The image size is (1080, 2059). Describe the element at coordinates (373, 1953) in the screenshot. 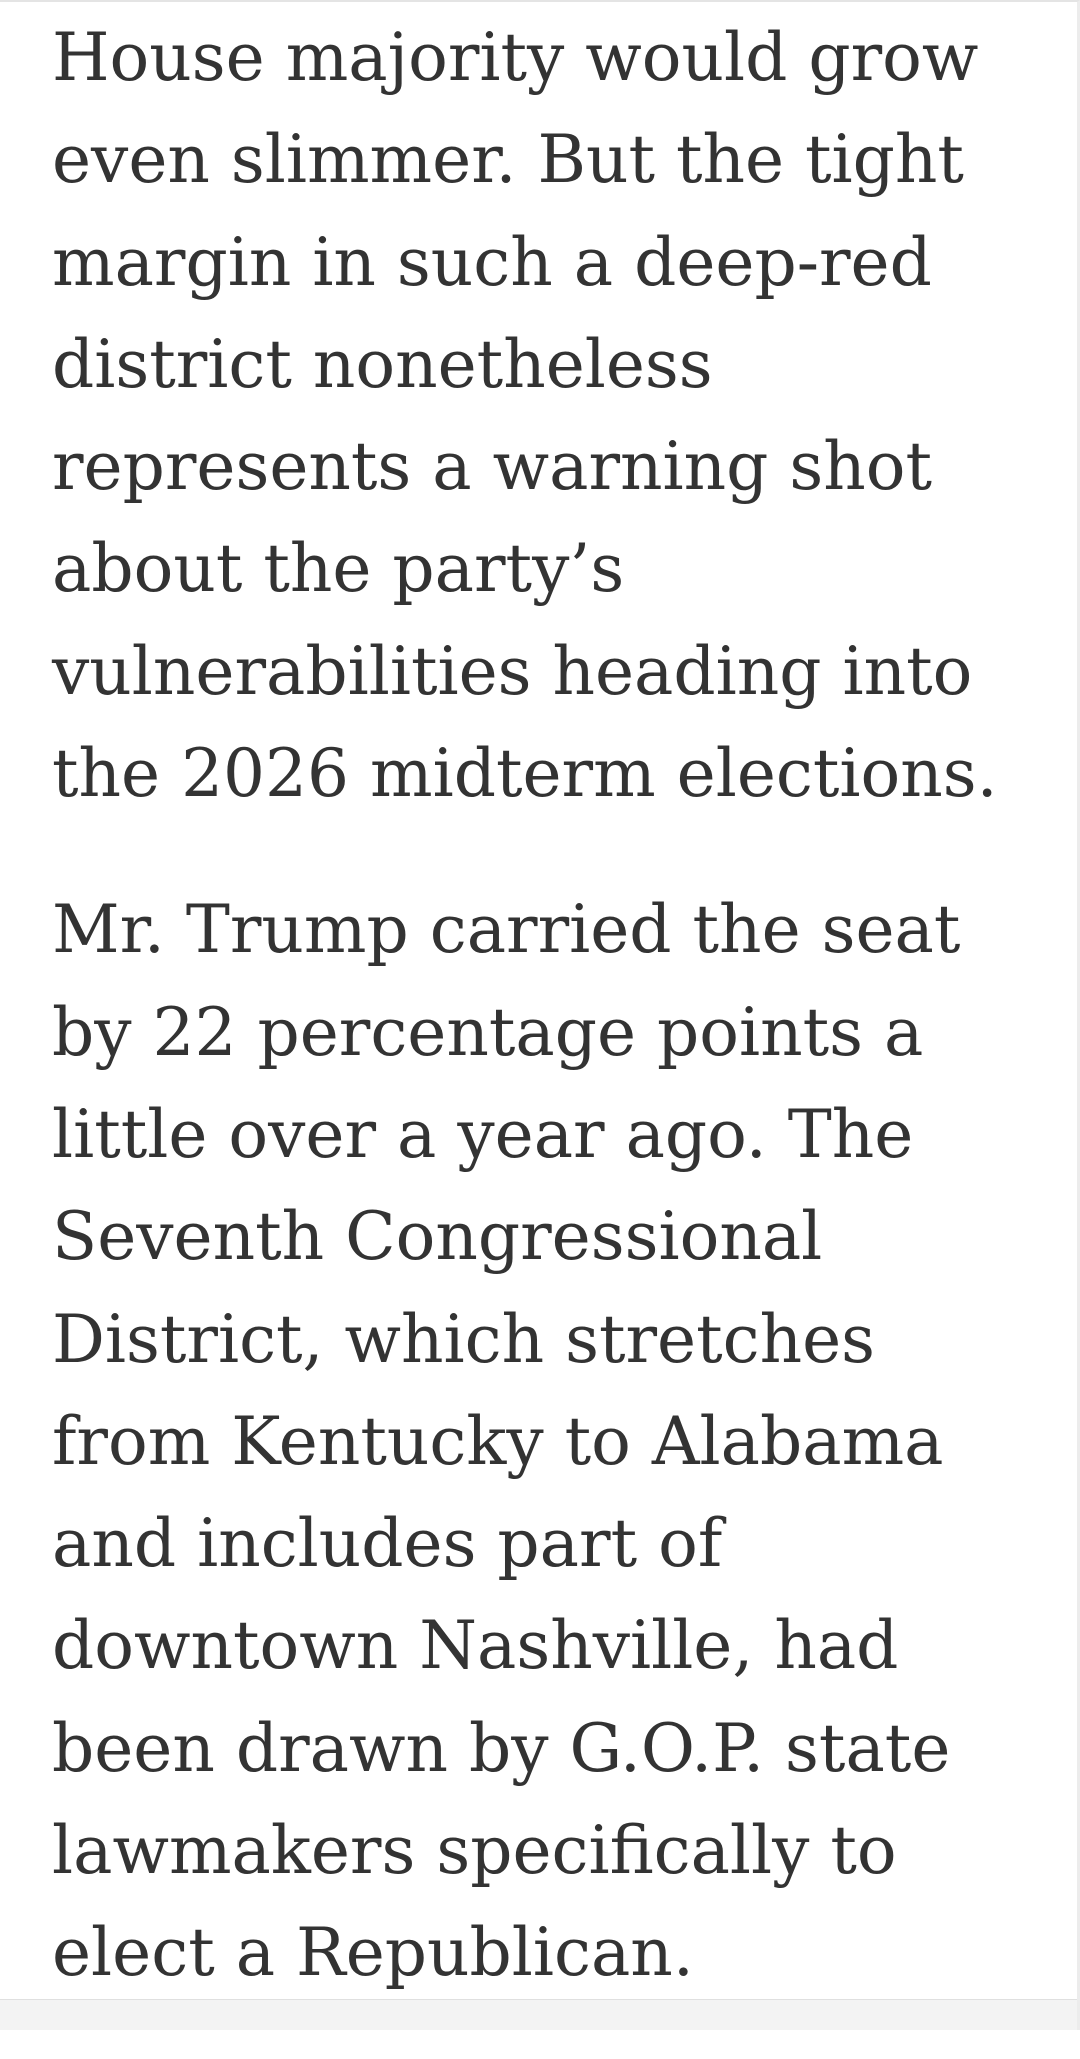

I see `text-line: elect a Republican.` at that location.